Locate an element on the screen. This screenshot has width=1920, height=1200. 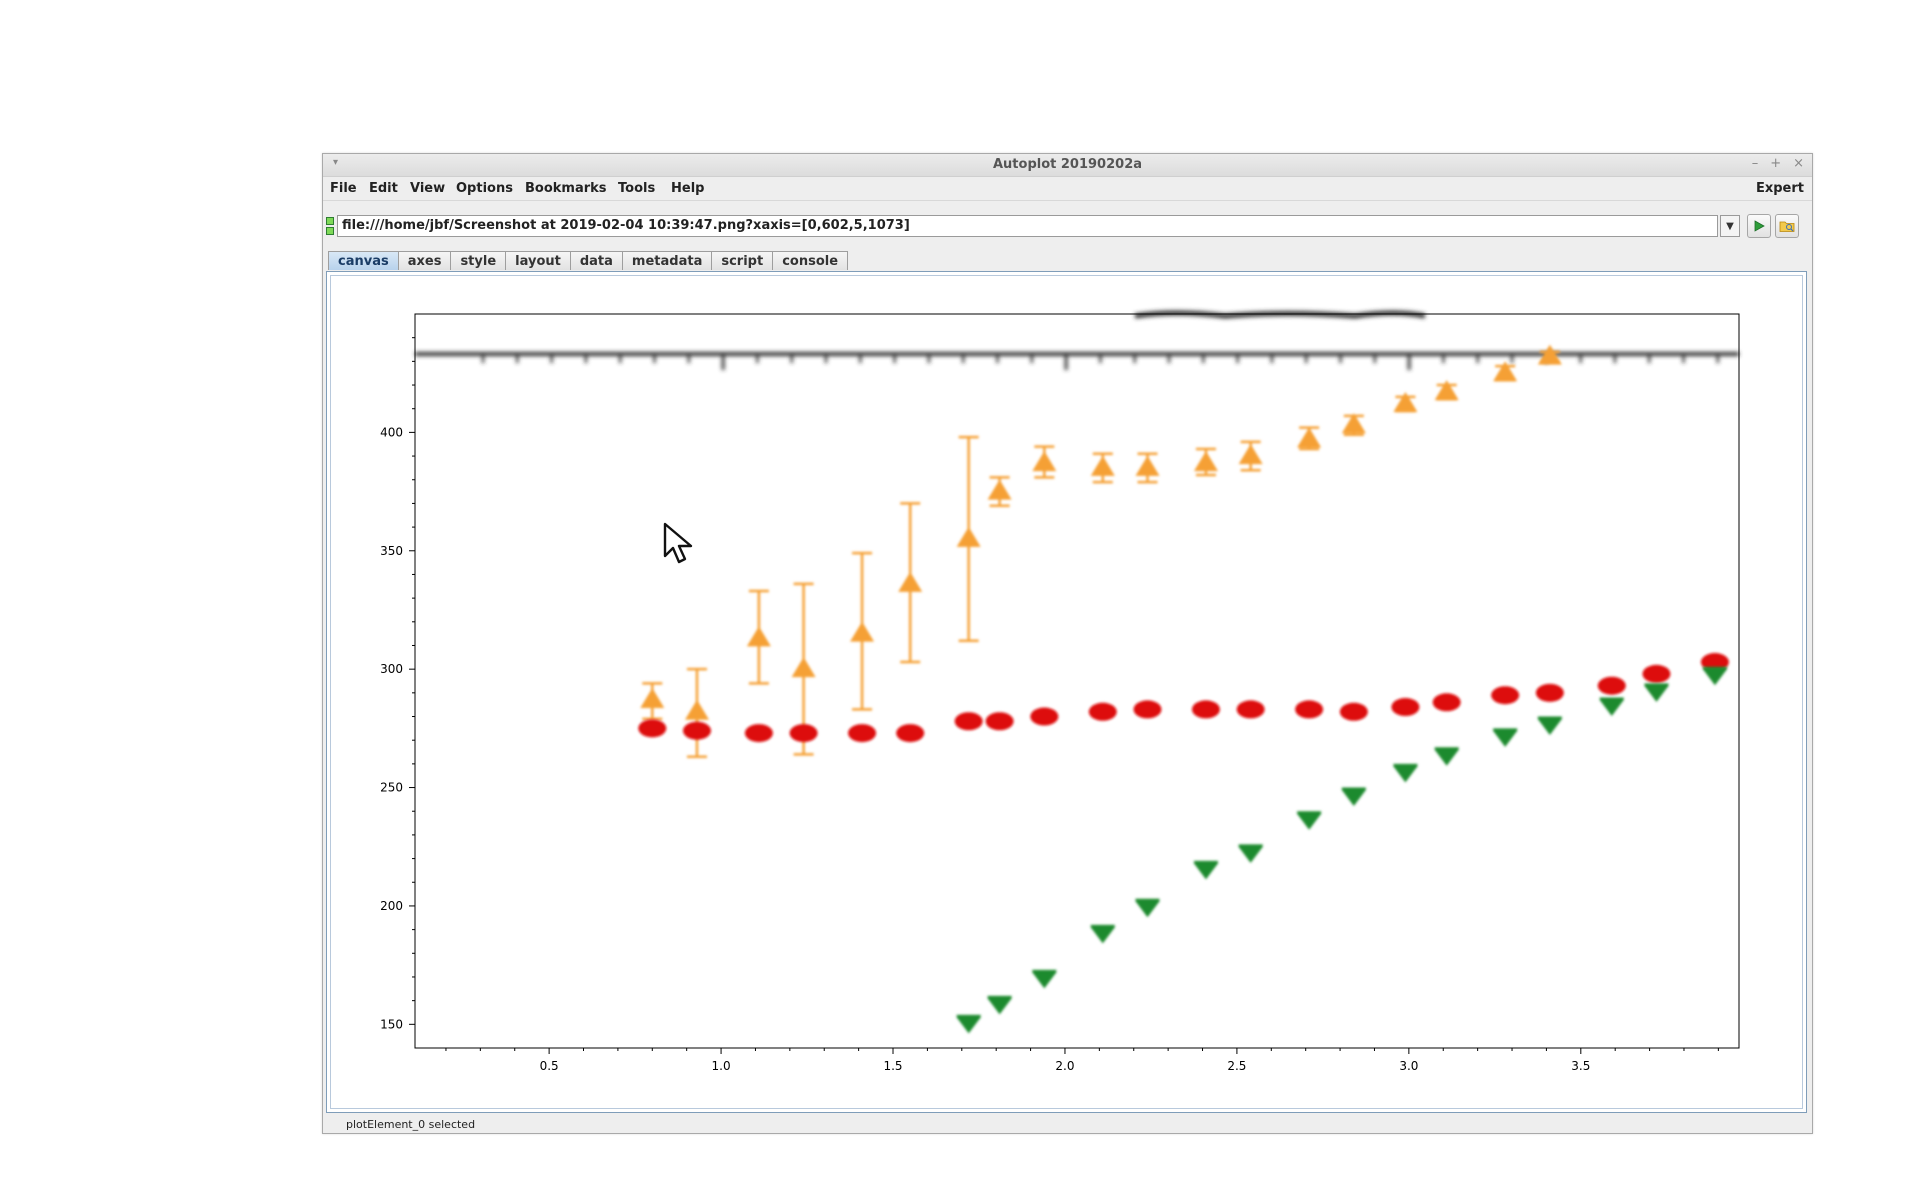
x-tick-label: 1.5 is located at coordinates (892, 1066).